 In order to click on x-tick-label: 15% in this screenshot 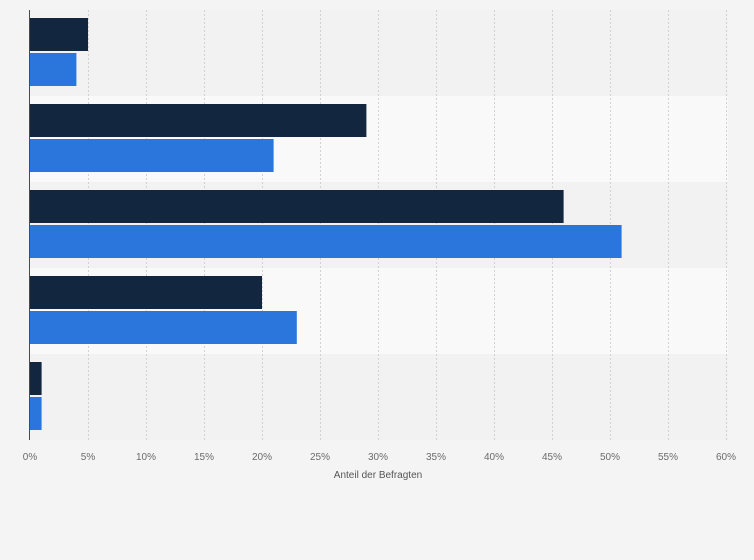, I will do `click(204, 457)`.